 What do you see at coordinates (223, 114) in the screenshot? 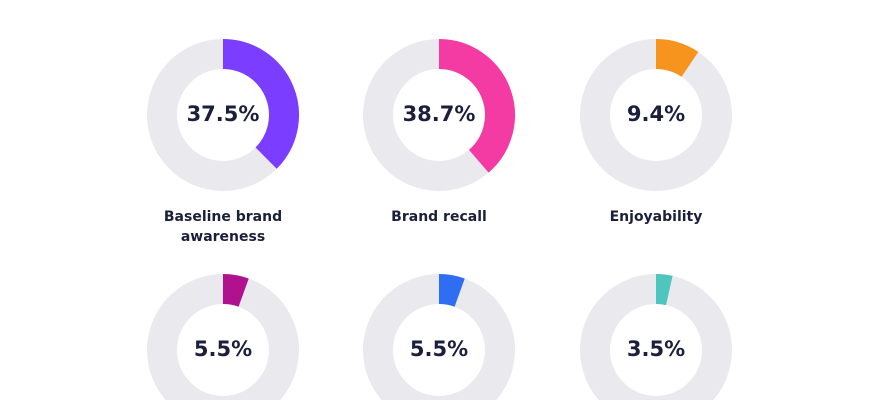
I see `donut-value-label: 37.5%` at bounding box center [223, 114].